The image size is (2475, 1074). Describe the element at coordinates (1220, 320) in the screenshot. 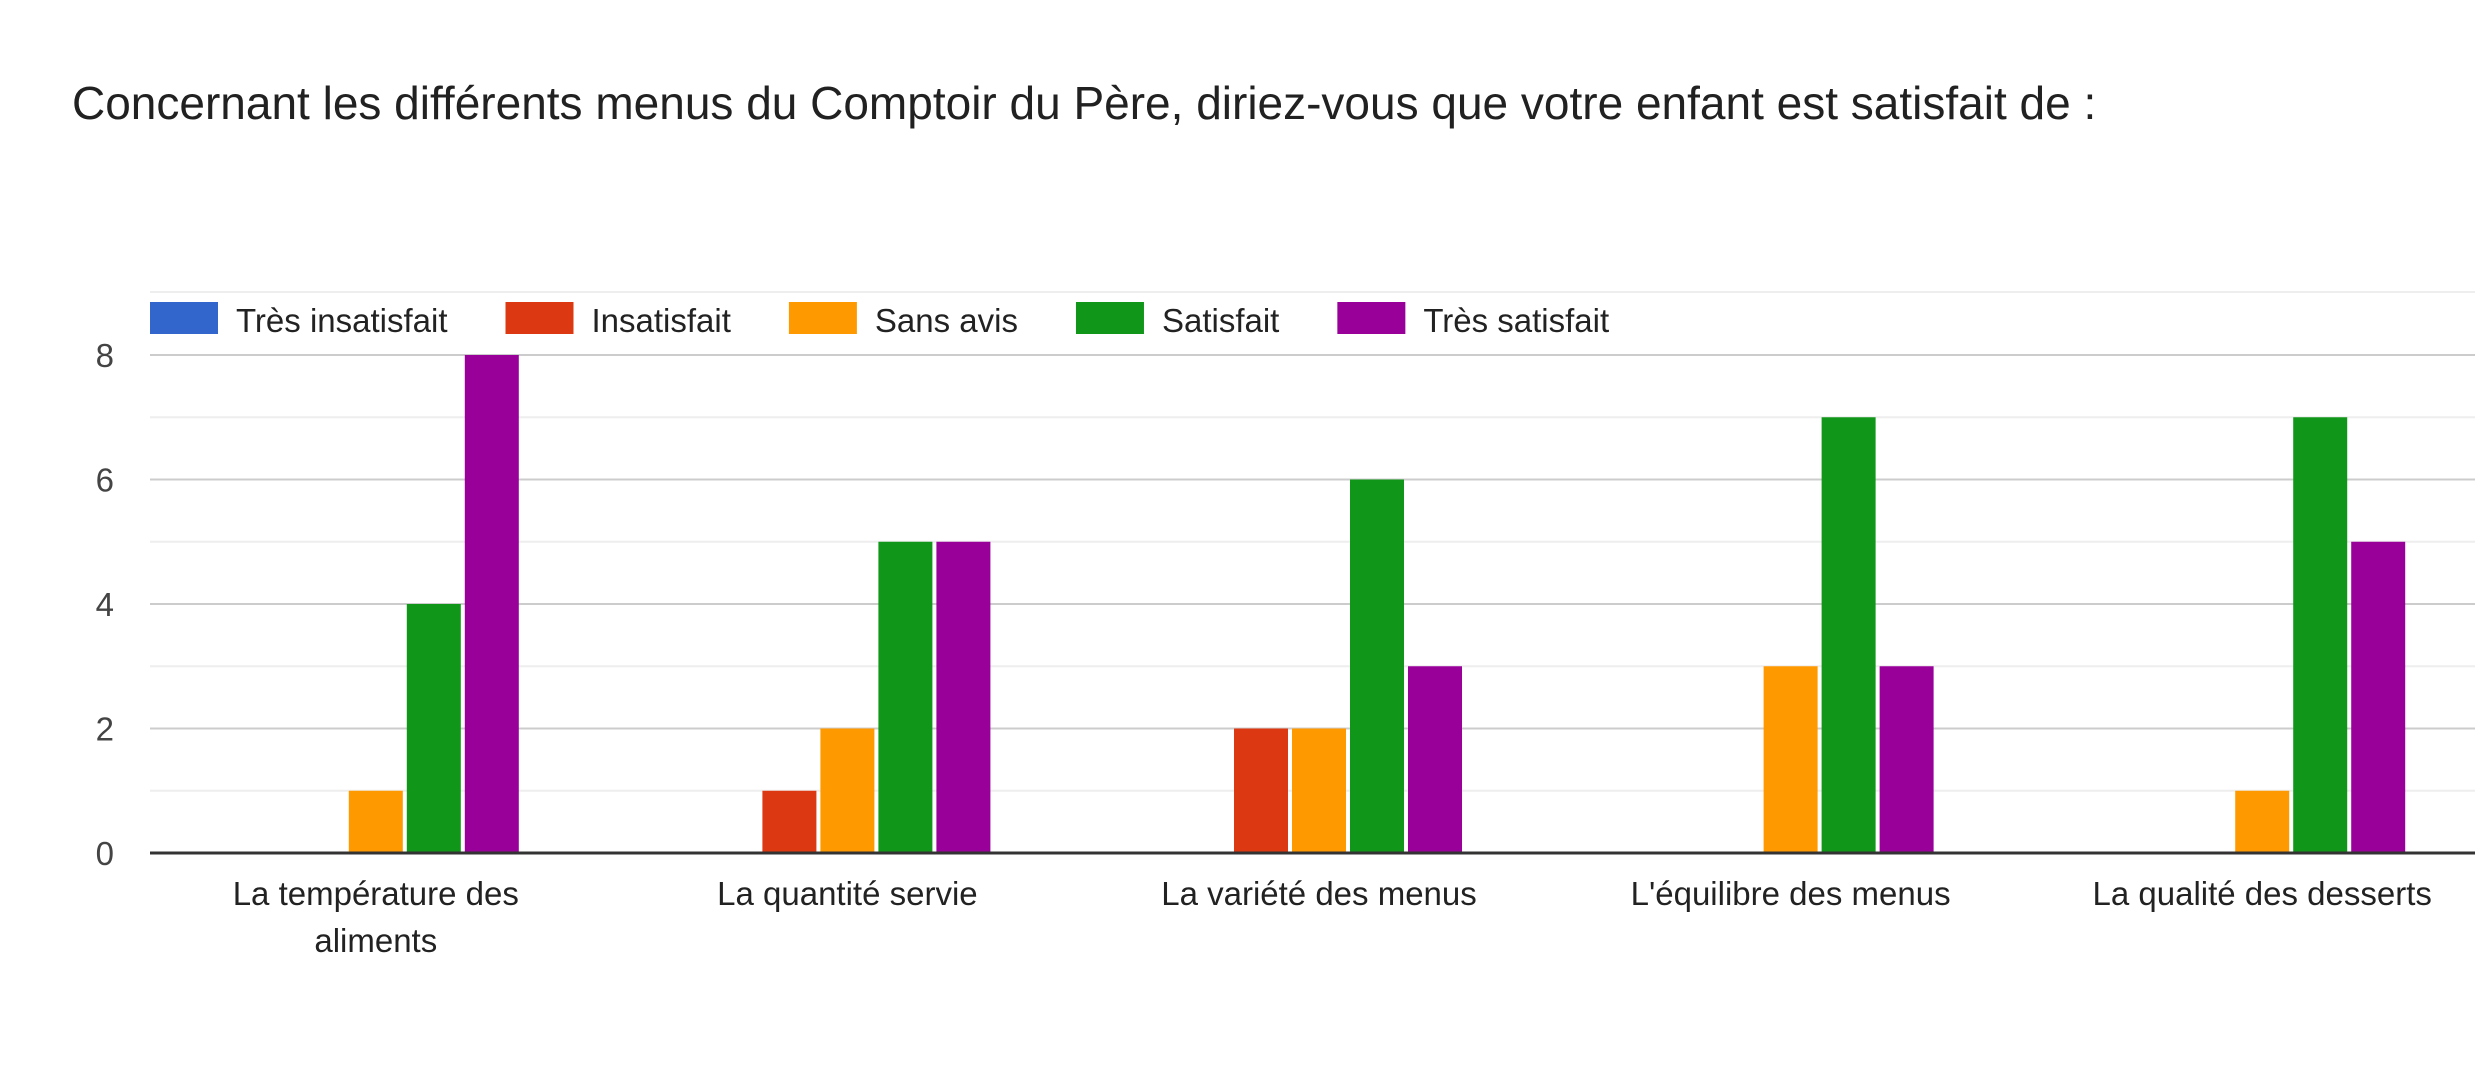

I see `legend-label: Satisfait` at that location.